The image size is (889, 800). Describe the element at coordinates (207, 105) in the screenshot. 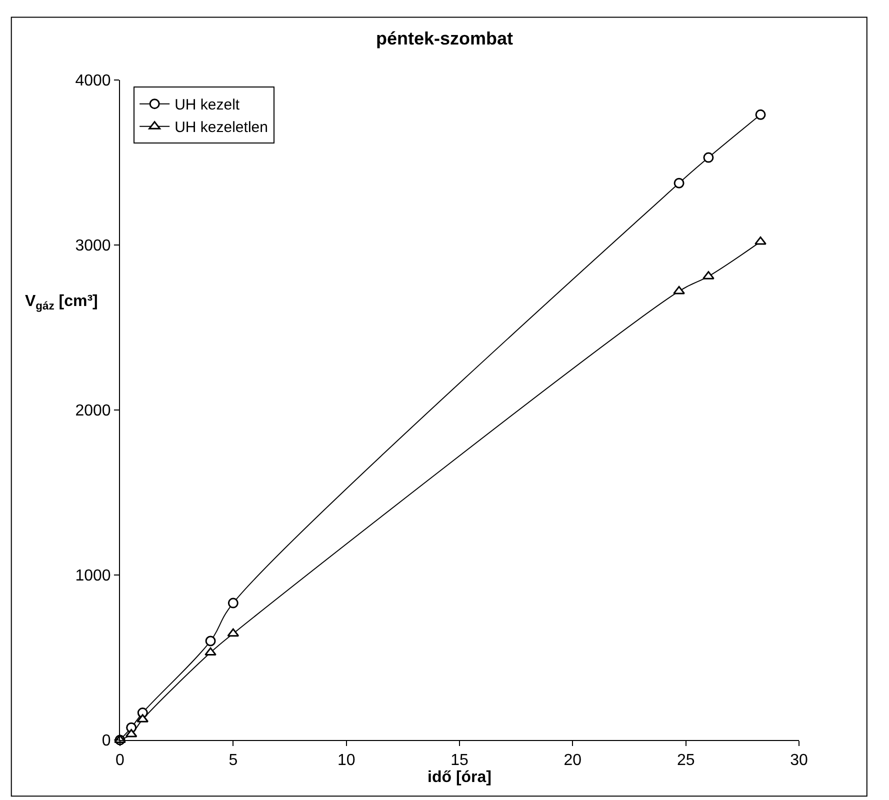

I see `legend-label: UH kezelt` at that location.